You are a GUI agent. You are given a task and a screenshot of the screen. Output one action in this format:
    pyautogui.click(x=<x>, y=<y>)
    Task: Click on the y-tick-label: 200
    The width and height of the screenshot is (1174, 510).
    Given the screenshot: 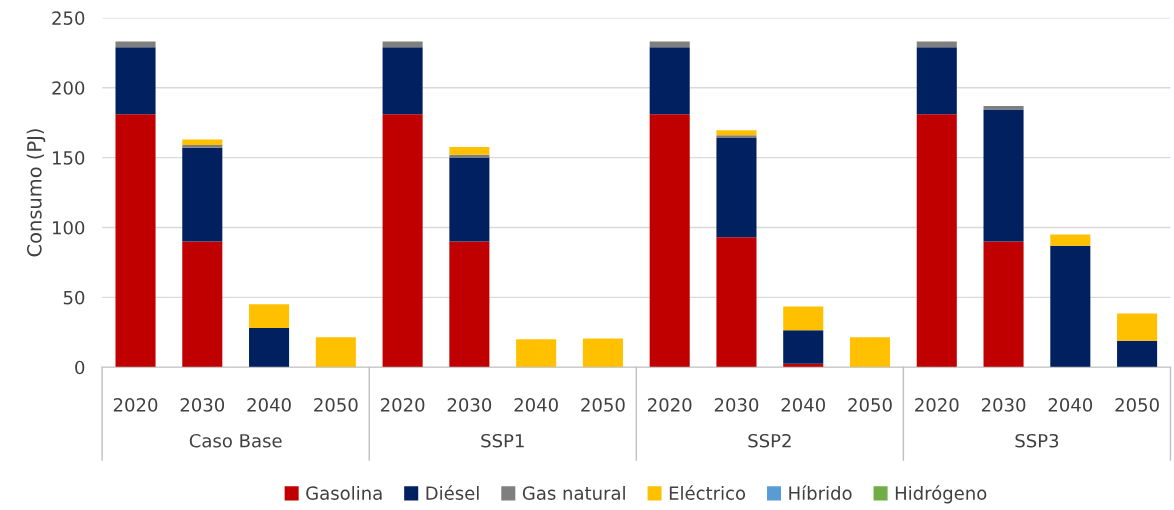 What is the action you would take?
    pyautogui.click(x=68, y=88)
    